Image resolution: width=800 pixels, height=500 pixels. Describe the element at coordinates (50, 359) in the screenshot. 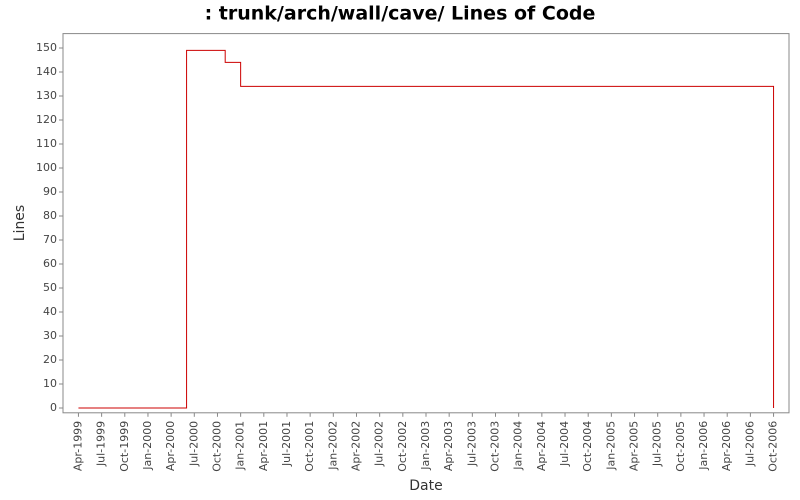

I see `y-tick-label: 20` at that location.